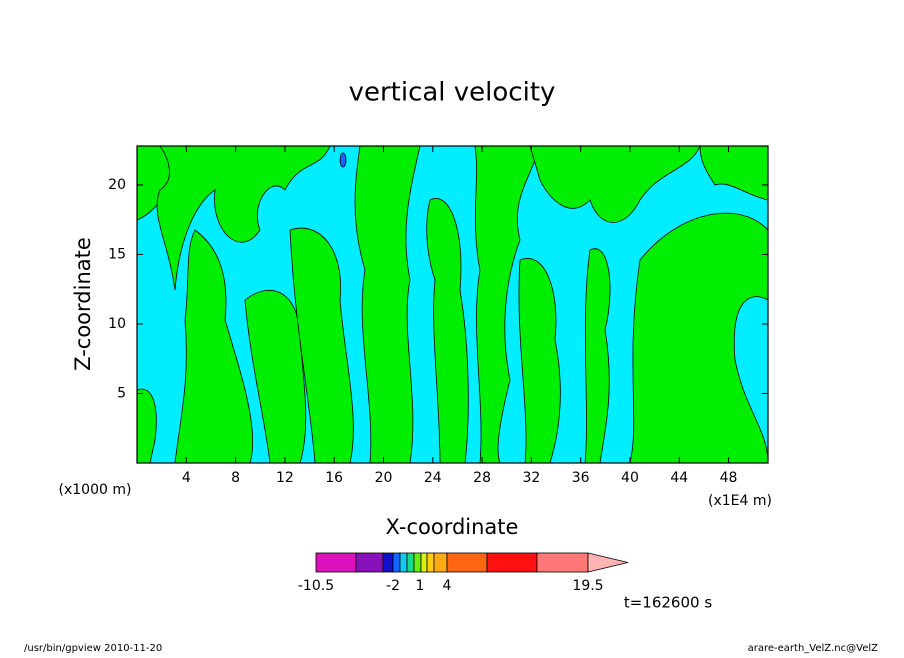 This screenshot has height=658, width=904. What do you see at coordinates (235, 478) in the screenshot?
I see `x-tick-label: 8` at bounding box center [235, 478].